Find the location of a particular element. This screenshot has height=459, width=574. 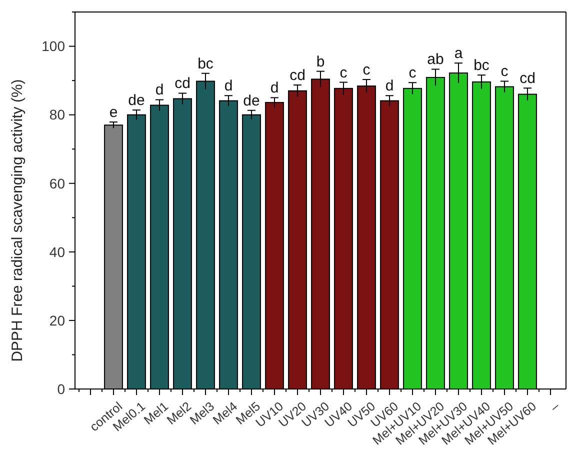

y-tick-label: 100 is located at coordinates (54, 46).